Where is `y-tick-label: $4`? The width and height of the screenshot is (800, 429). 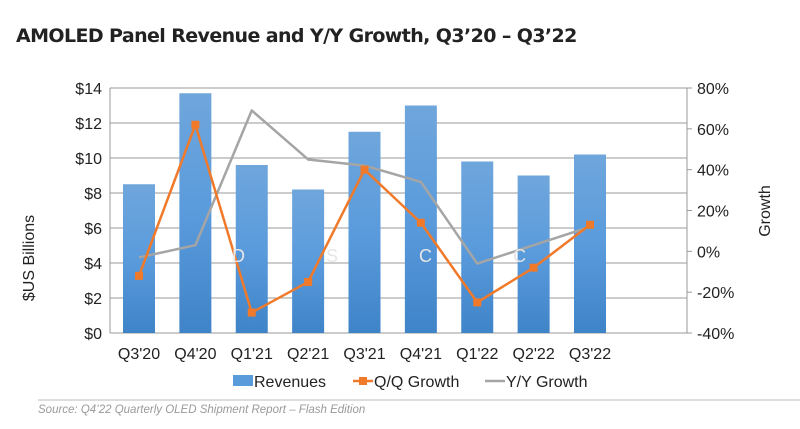
y-tick-label: $4 is located at coordinates (93, 264).